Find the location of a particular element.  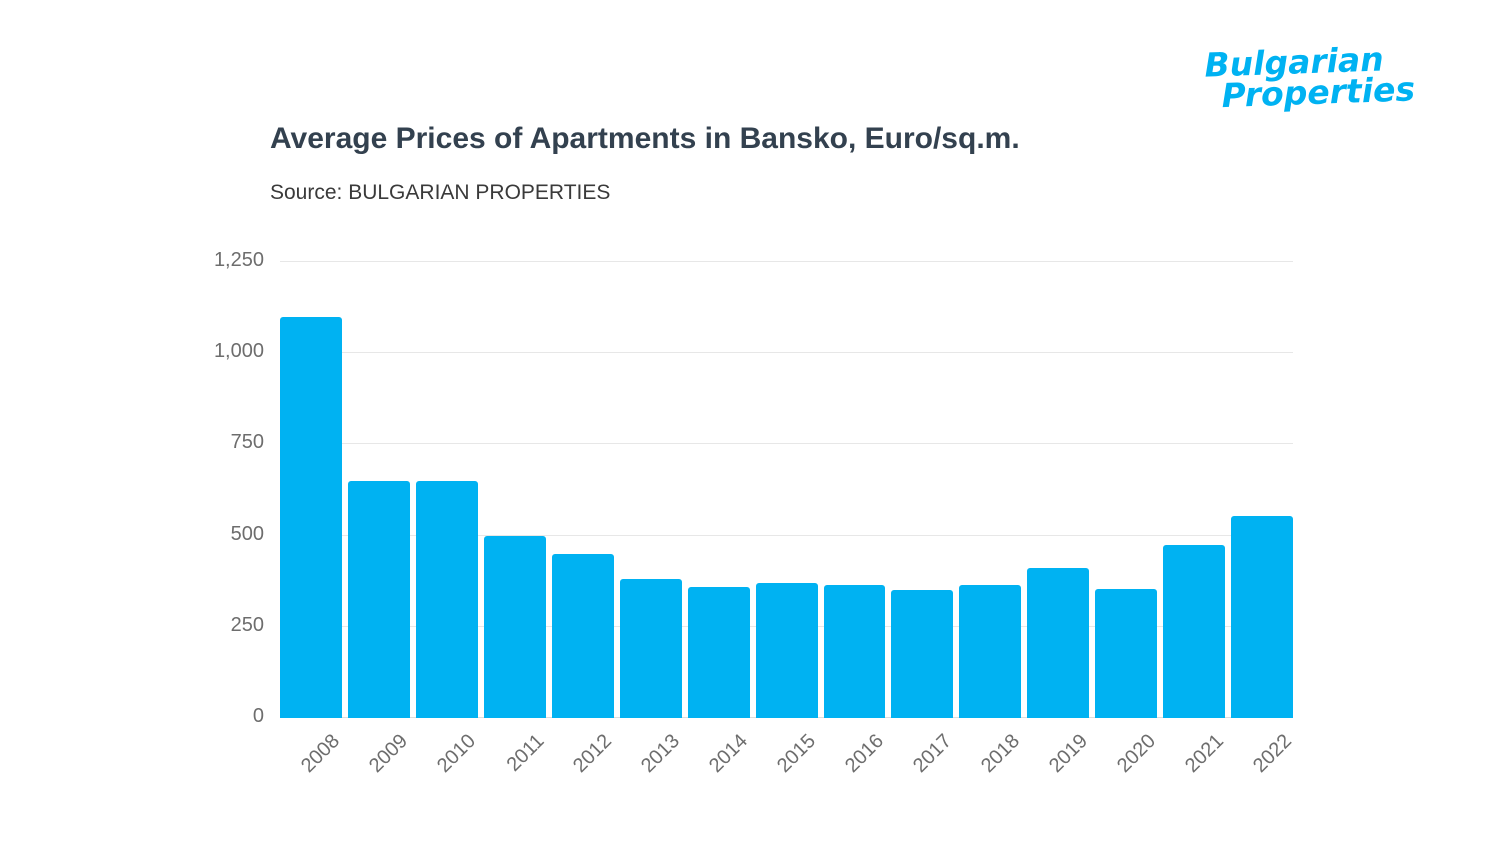

x-axis-tick-label: 2021 is located at coordinates (1204, 754).